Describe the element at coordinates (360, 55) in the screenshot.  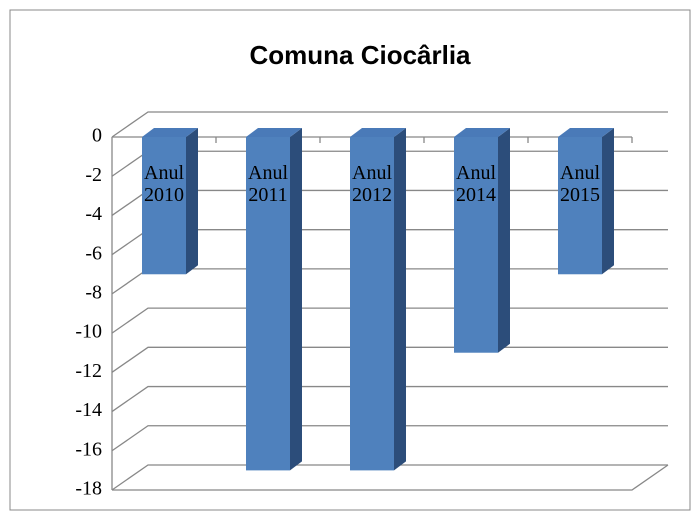
I see `chart-title: Comuna Ciocârlia` at that location.